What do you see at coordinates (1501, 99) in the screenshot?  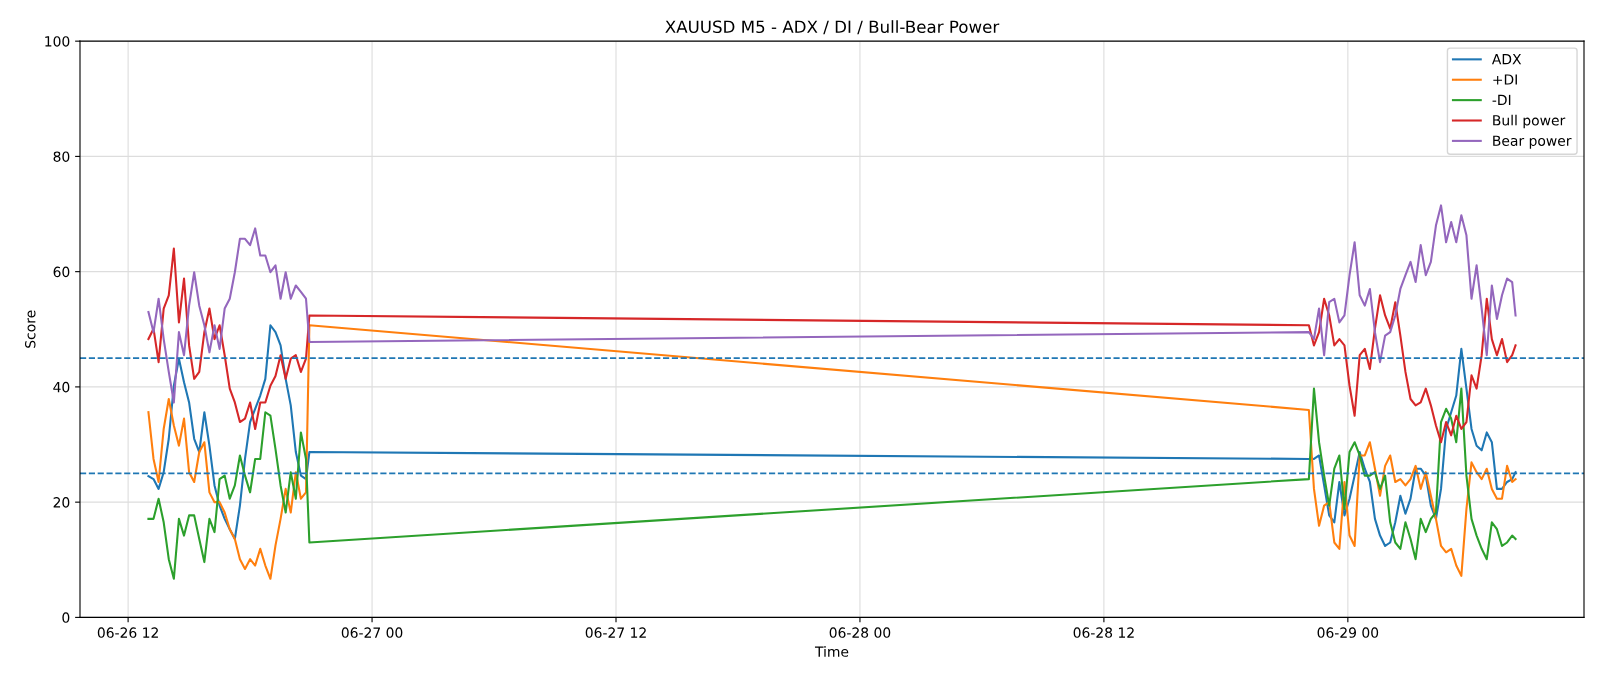 I see `legend-label: -DI` at bounding box center [1501, 99].